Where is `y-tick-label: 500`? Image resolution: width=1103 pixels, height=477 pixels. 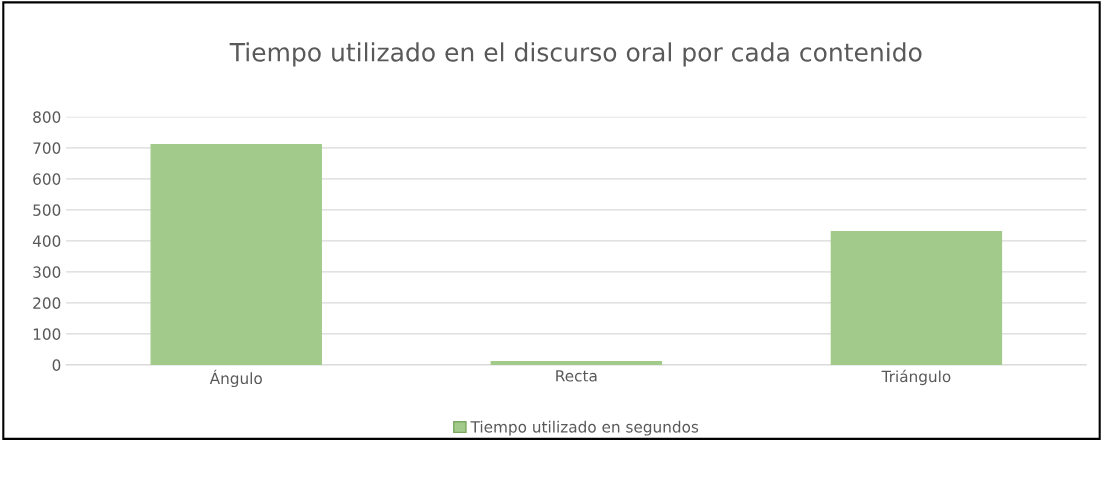 y-tick-label: 500 is located at coordinates (47, 210).